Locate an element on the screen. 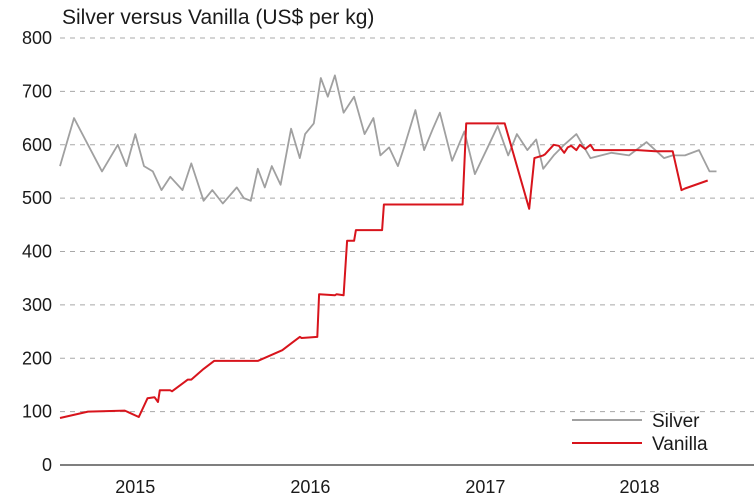 The image size is (754, 504). x-tick-label: 2016 is located at coordinates (310, 487).